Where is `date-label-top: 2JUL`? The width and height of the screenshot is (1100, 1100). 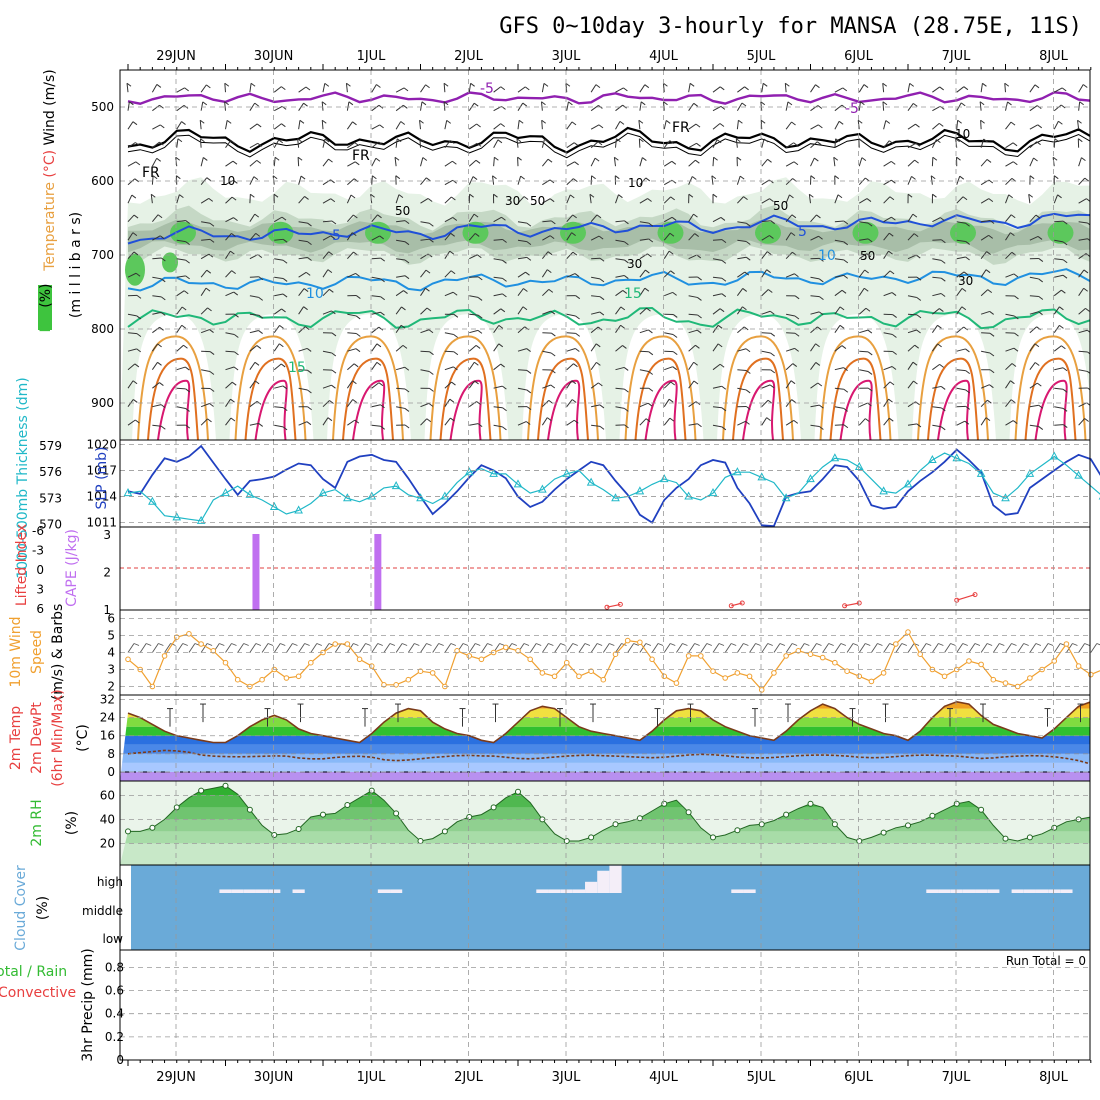 date-label-top: 2JUL is located at coordinates (469, 56).